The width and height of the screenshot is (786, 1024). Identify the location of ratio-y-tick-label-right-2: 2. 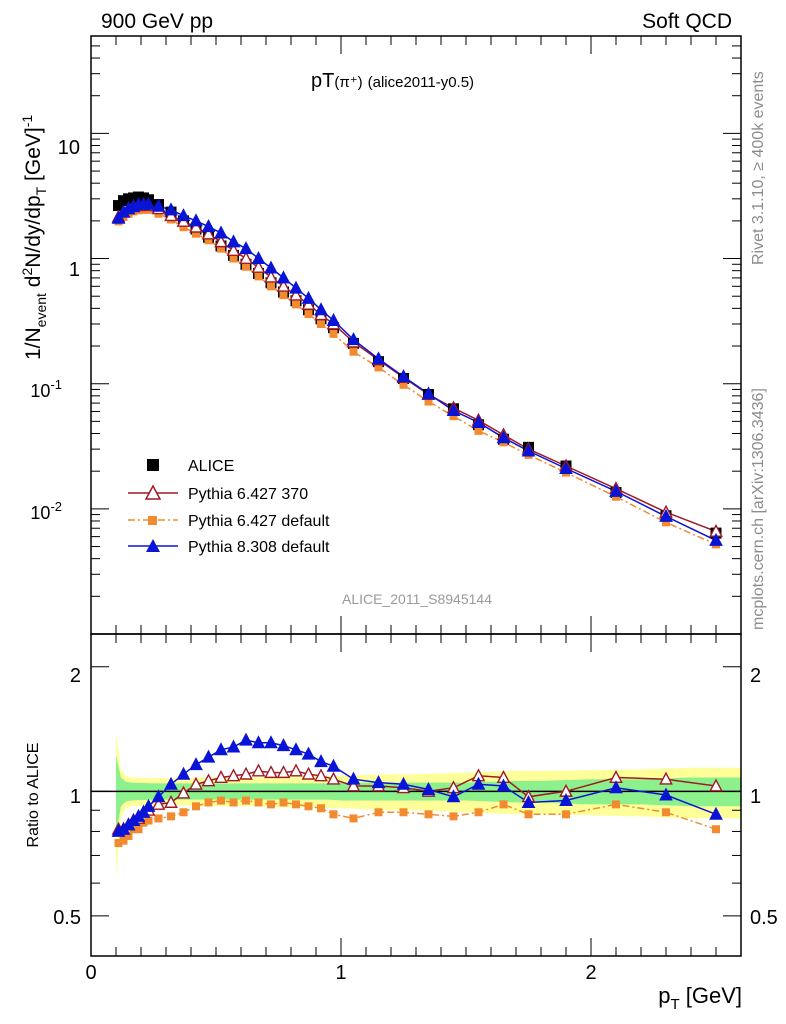
(755, 676).